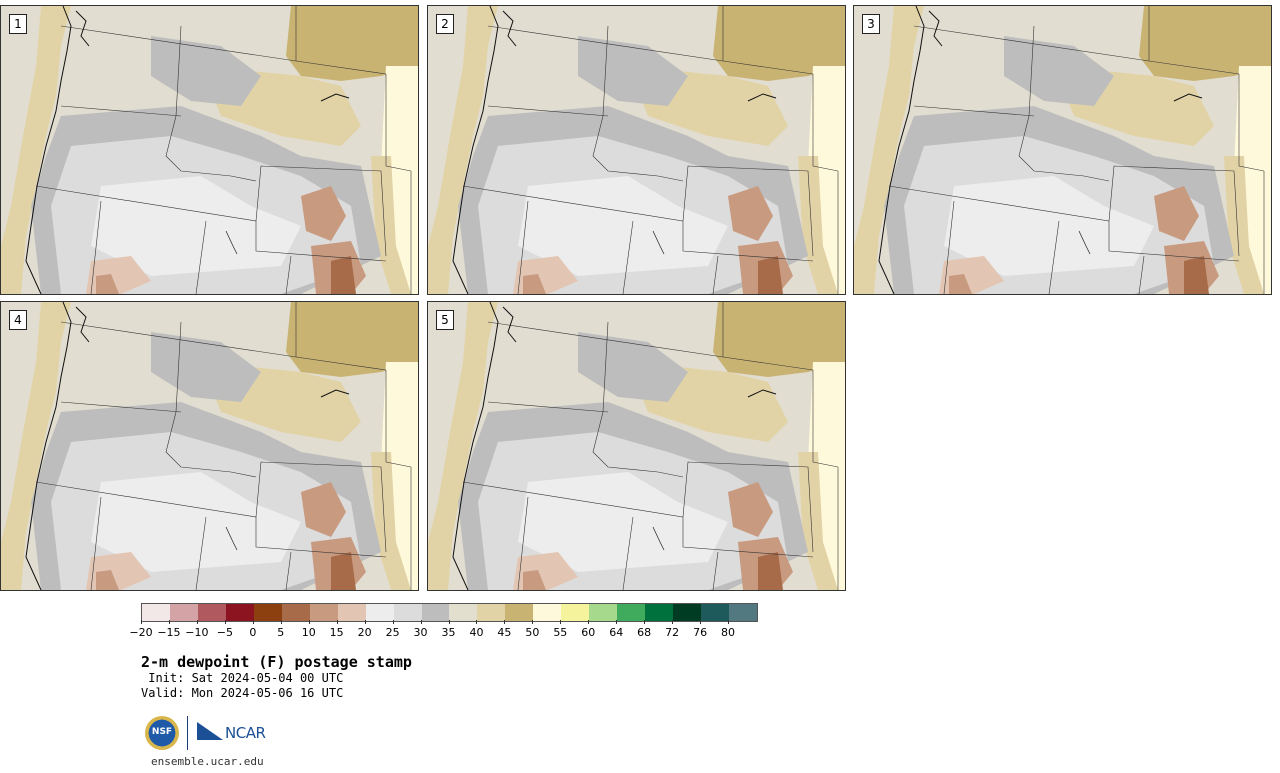  I want to click on member-label: 1, so click(18, 24).